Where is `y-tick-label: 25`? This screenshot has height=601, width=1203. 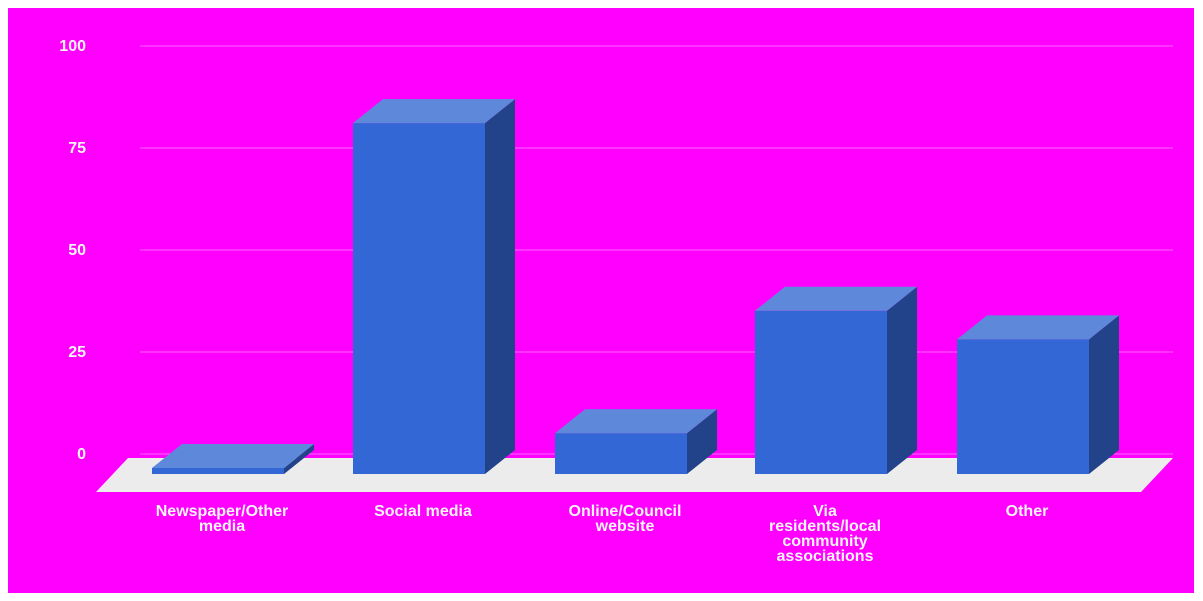
y-tick-label: 25 is located at coordinates (77, 352).